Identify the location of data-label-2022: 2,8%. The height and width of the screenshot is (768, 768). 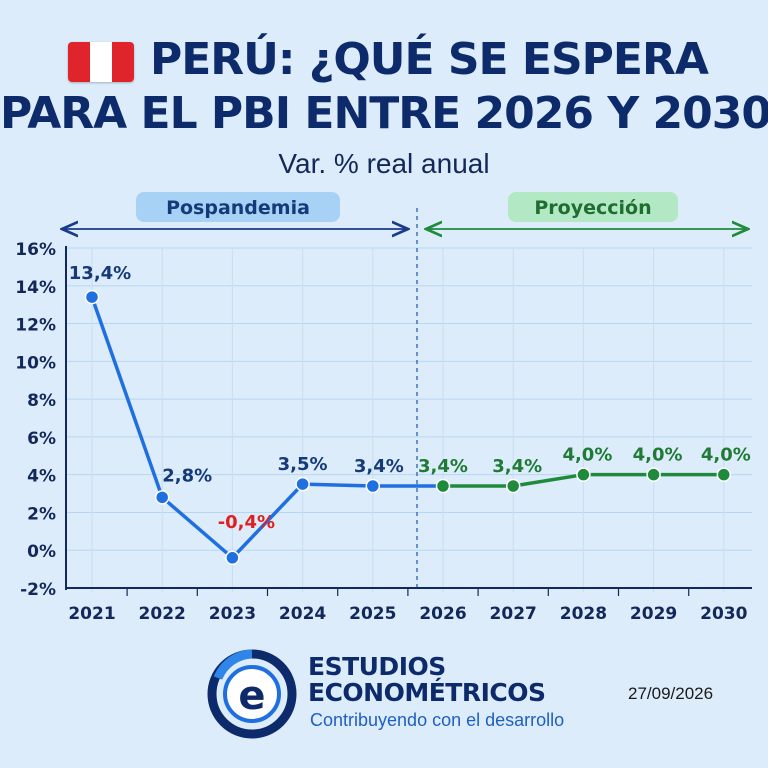
(187, 475).